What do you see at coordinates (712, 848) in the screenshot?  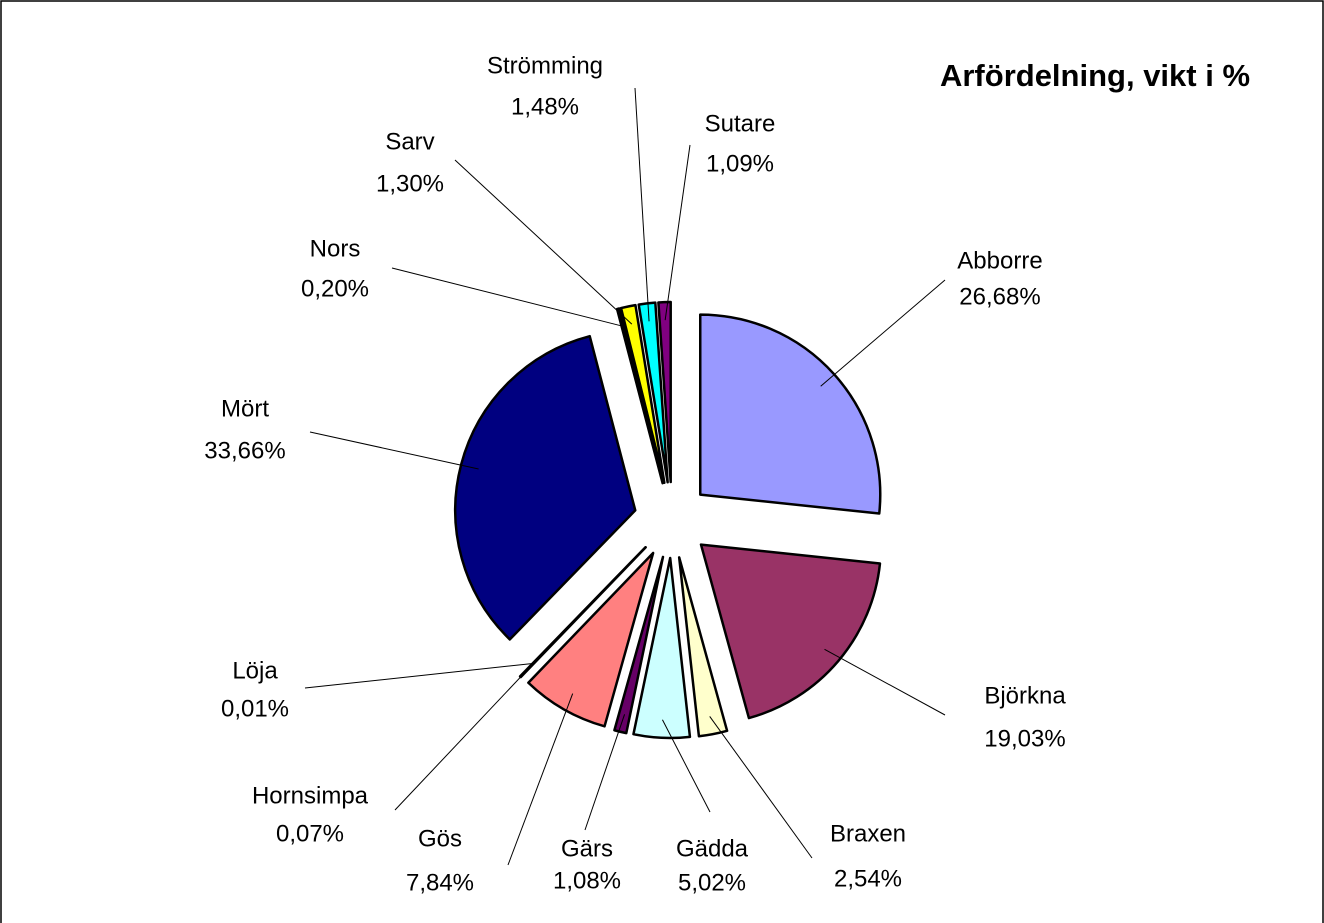 I see `slice-label: Gädda` at bounding box center [712, 848].